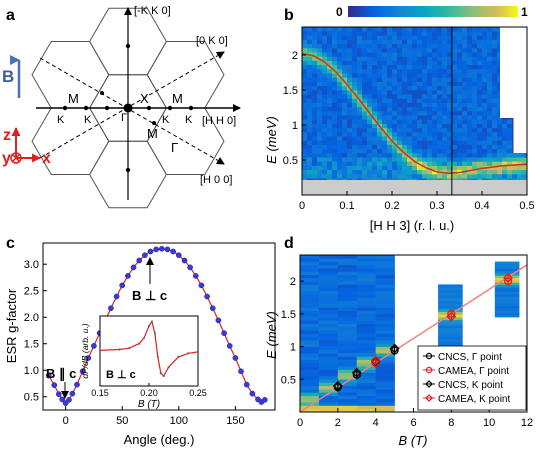 This screenshot has width=540, height=454. What do you see at coordinates (11, 325) in the screenshot?
I see `c-ylabel: ESR g-factor` at bounding box center [11, 325].